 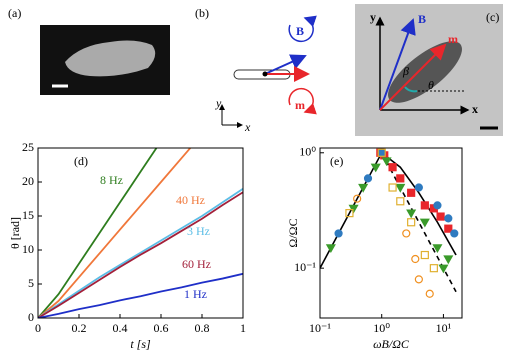 I want to click on y-axis-label: Ω/ΩC, so click(x=293, y=232).